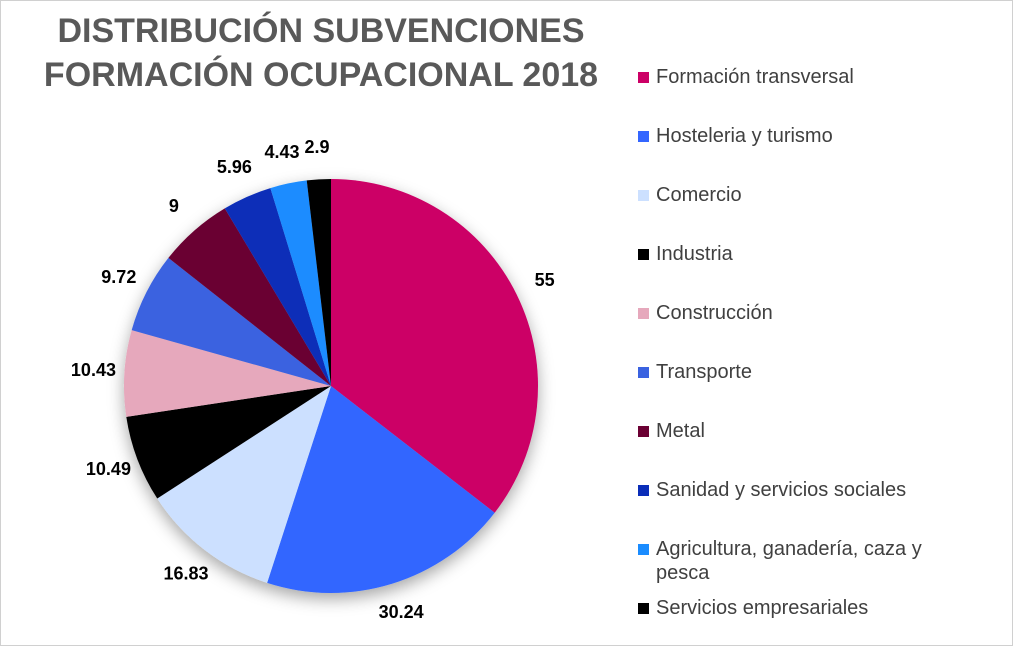  Describe the element at coordinates (93, 370) in the screenshot. I see `data-label: 10.43` at that location.